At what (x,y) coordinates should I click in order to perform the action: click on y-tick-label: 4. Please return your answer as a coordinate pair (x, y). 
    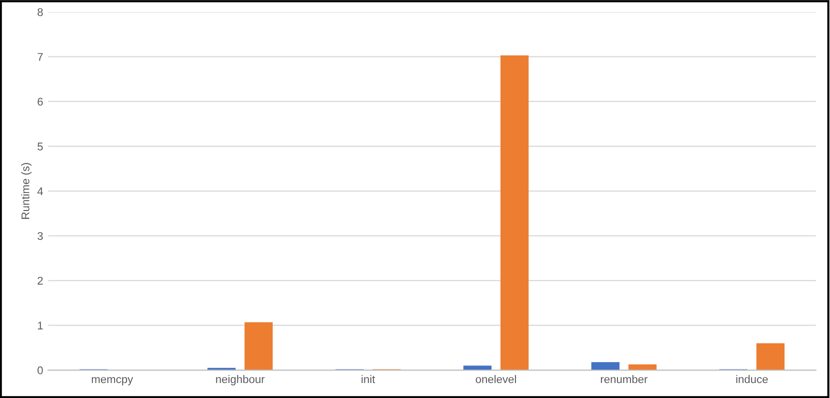
    Looking at the image, I should click on (40, 191).